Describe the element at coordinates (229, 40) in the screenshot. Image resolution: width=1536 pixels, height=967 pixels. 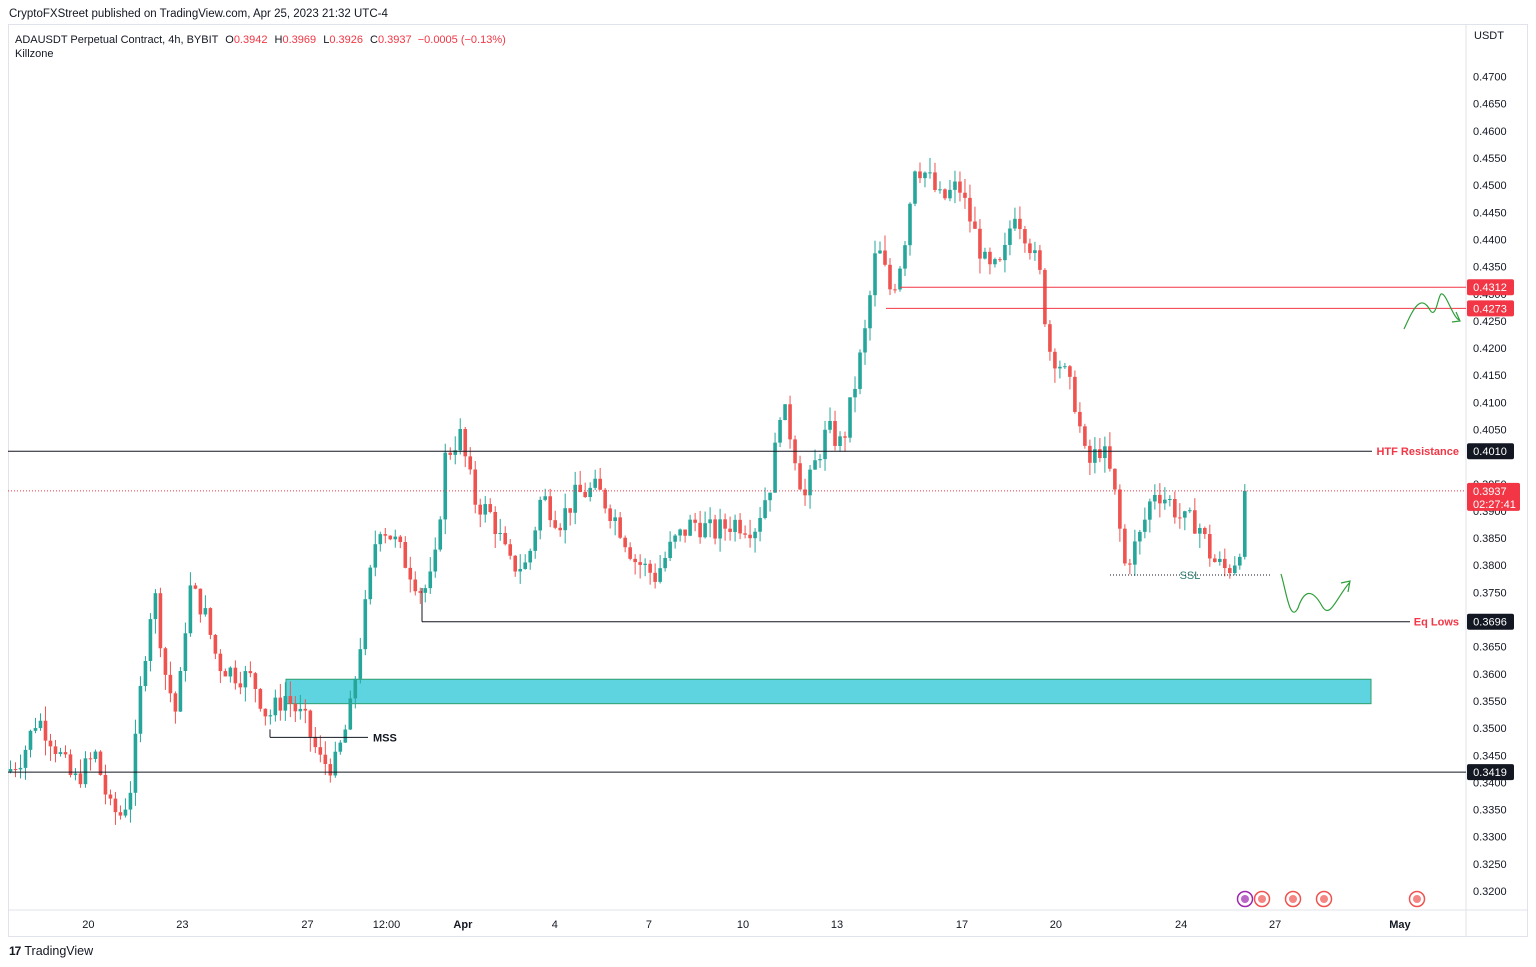
I see `legend-open-label: O` at that location.